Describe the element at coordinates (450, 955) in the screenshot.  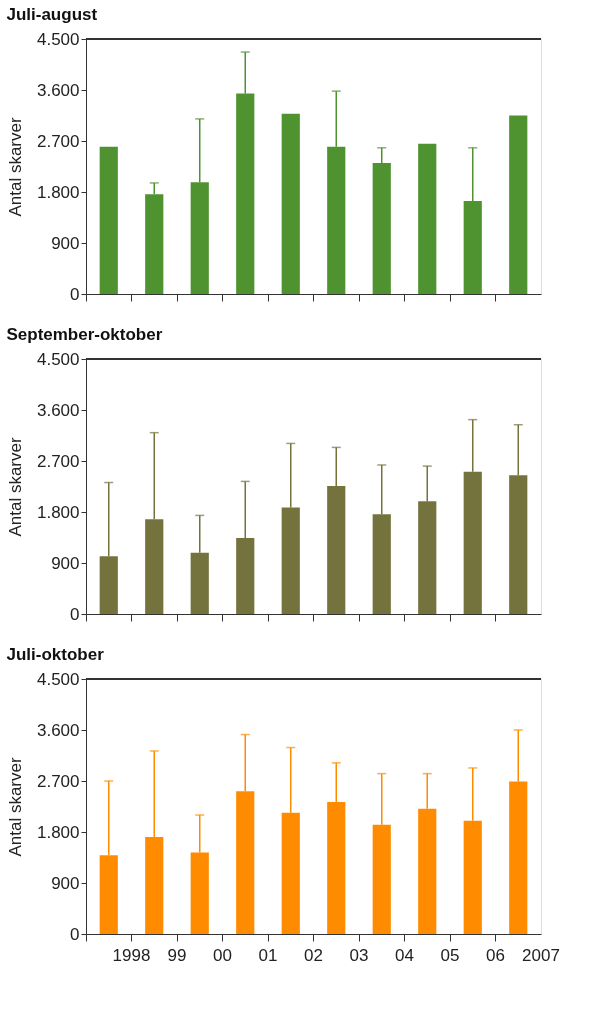
I see `x-tick-label: 05` at that location.